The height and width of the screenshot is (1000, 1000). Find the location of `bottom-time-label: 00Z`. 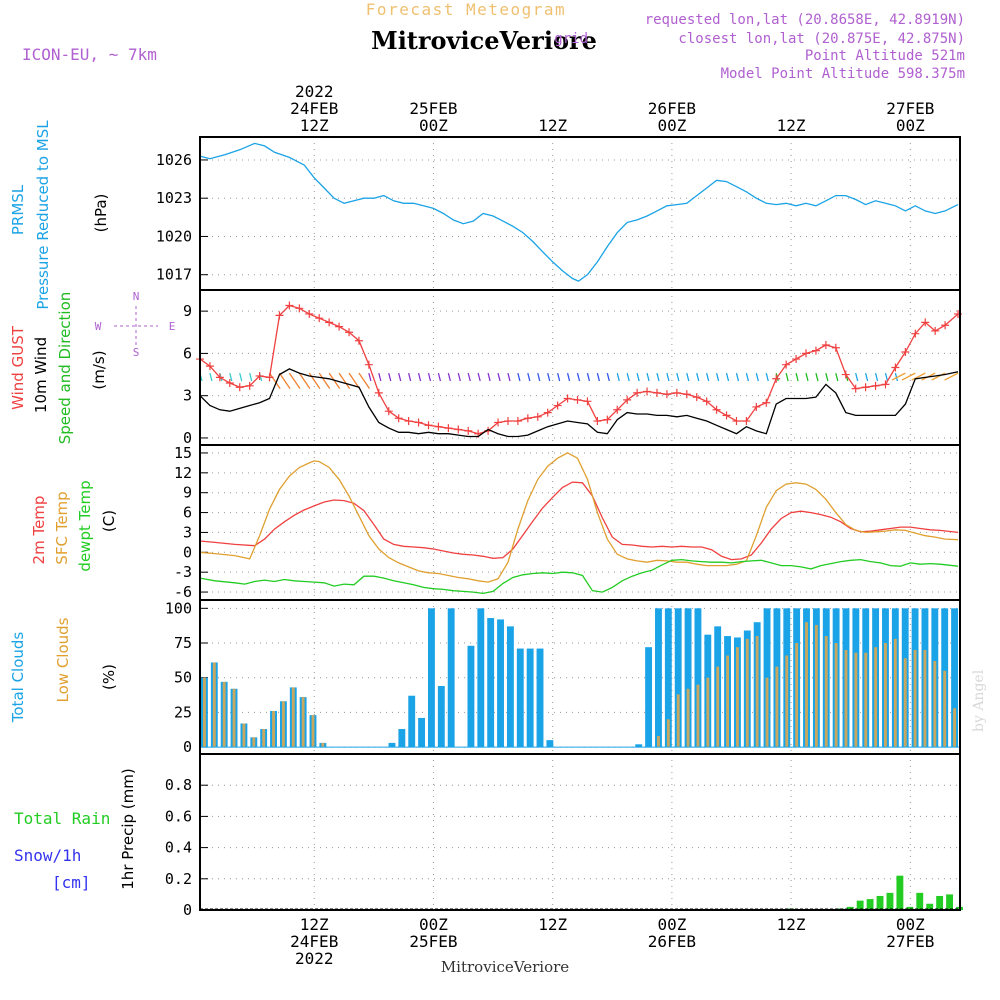

bottom-time-label: 00Z is located at coordinates (671, 924).